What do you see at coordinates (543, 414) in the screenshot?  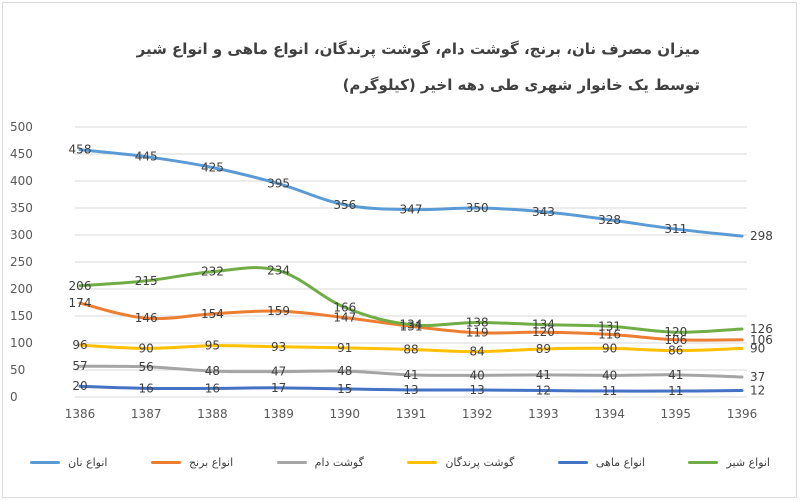 I see `x-tick-label: 1393` at bounding box center [543, 414].